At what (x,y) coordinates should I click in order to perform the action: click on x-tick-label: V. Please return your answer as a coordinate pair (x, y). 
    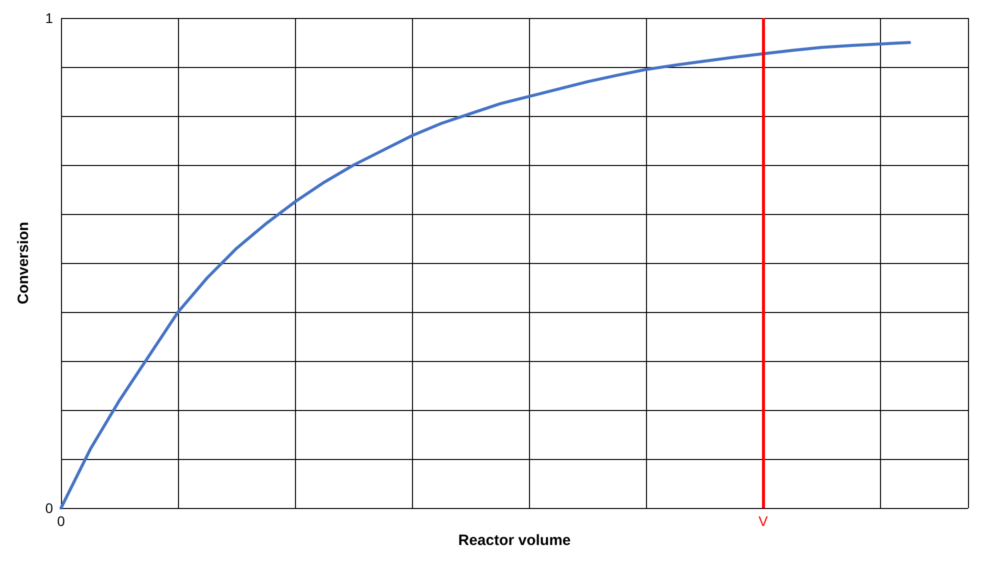
    Looking at the image, I should click on (763, 521).